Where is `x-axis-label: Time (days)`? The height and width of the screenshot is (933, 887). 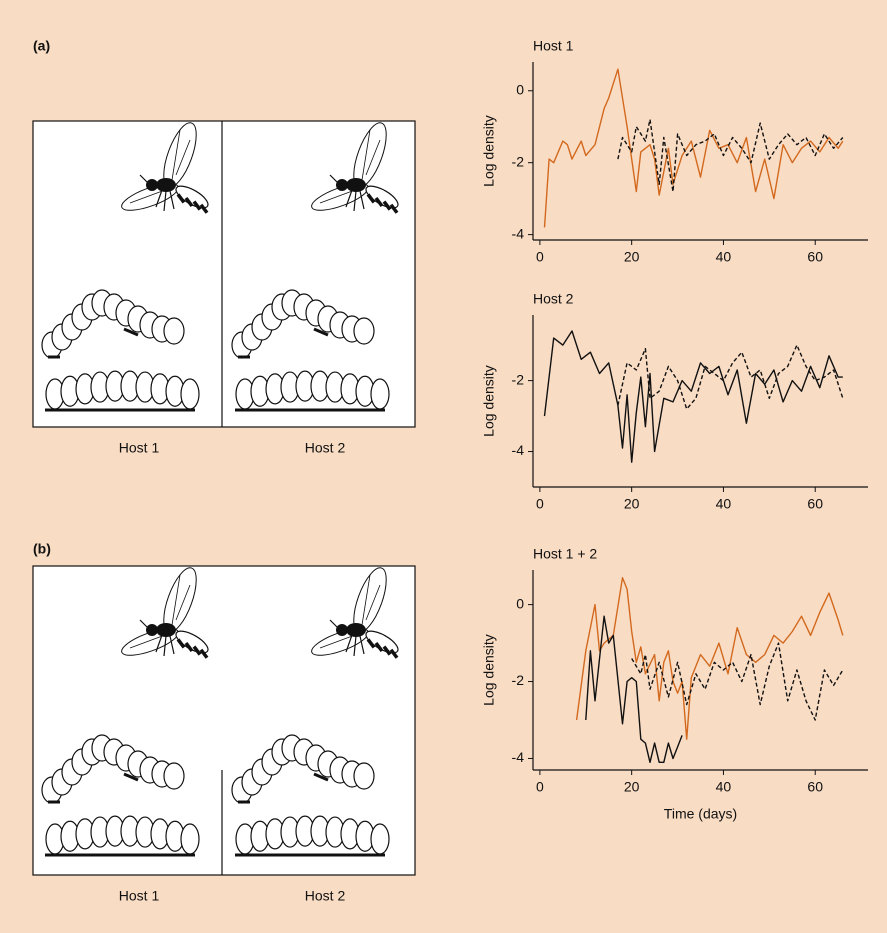
x-axis-label: Time (days) is located at coordinates (700, 814).